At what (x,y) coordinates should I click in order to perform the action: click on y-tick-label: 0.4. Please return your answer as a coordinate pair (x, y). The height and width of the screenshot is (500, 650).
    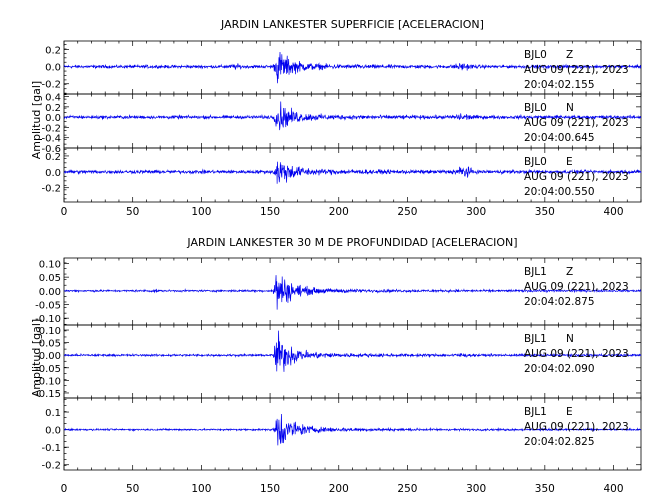
    Looking at the image, I should click on (53, 98).